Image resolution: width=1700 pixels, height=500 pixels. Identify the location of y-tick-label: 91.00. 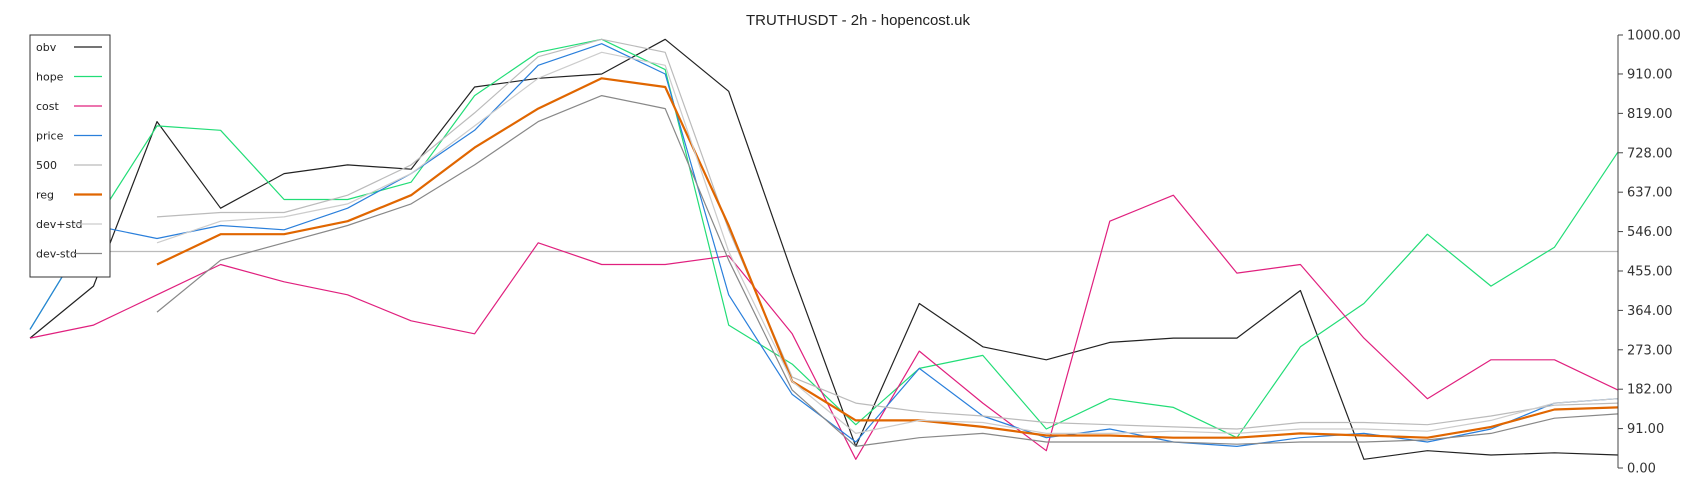
(1645, 429).